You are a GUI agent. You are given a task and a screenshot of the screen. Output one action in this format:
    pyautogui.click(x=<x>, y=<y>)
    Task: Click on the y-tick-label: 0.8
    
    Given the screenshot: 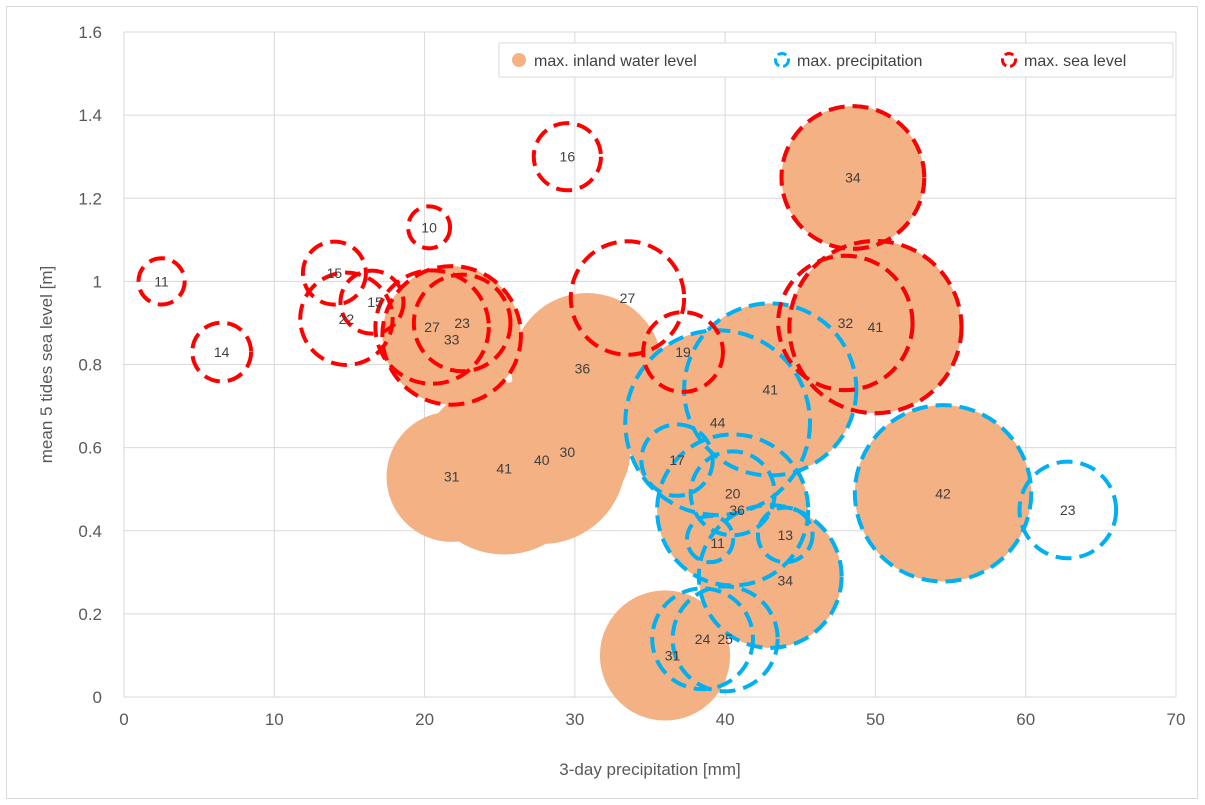 What is the action you would take?
    pyautogui.click(x=90, y=365)
    